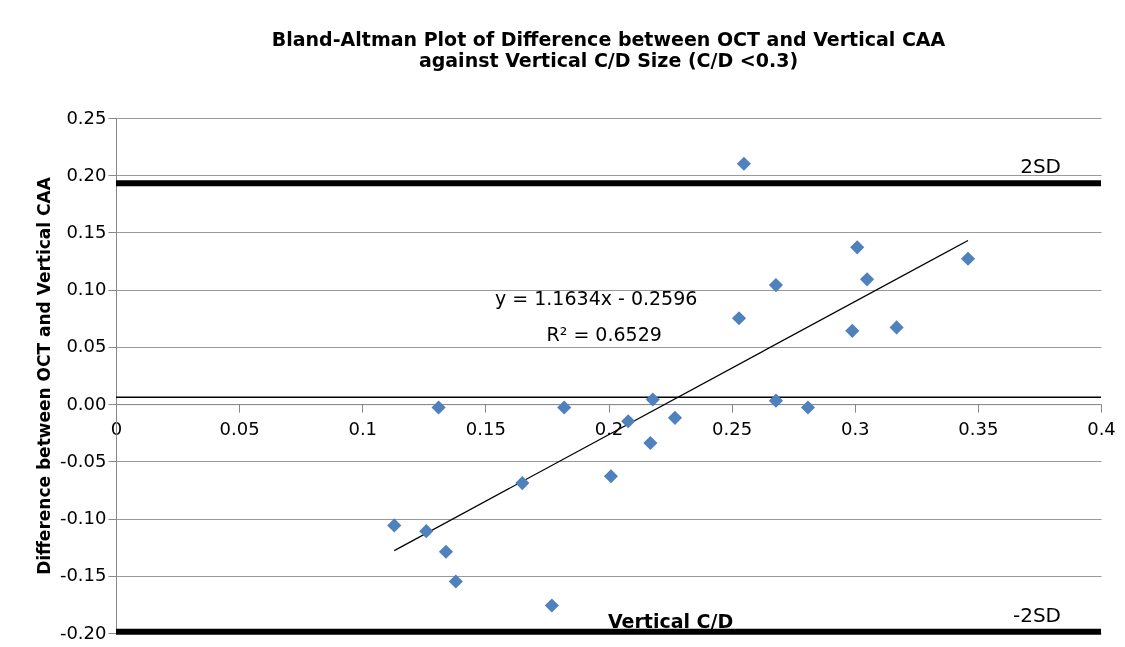 The width and height of the screenshot is (1125, 647). I want to click on y-axis-title: Difference between OCT and Vertical CAA, so click(43, 375).